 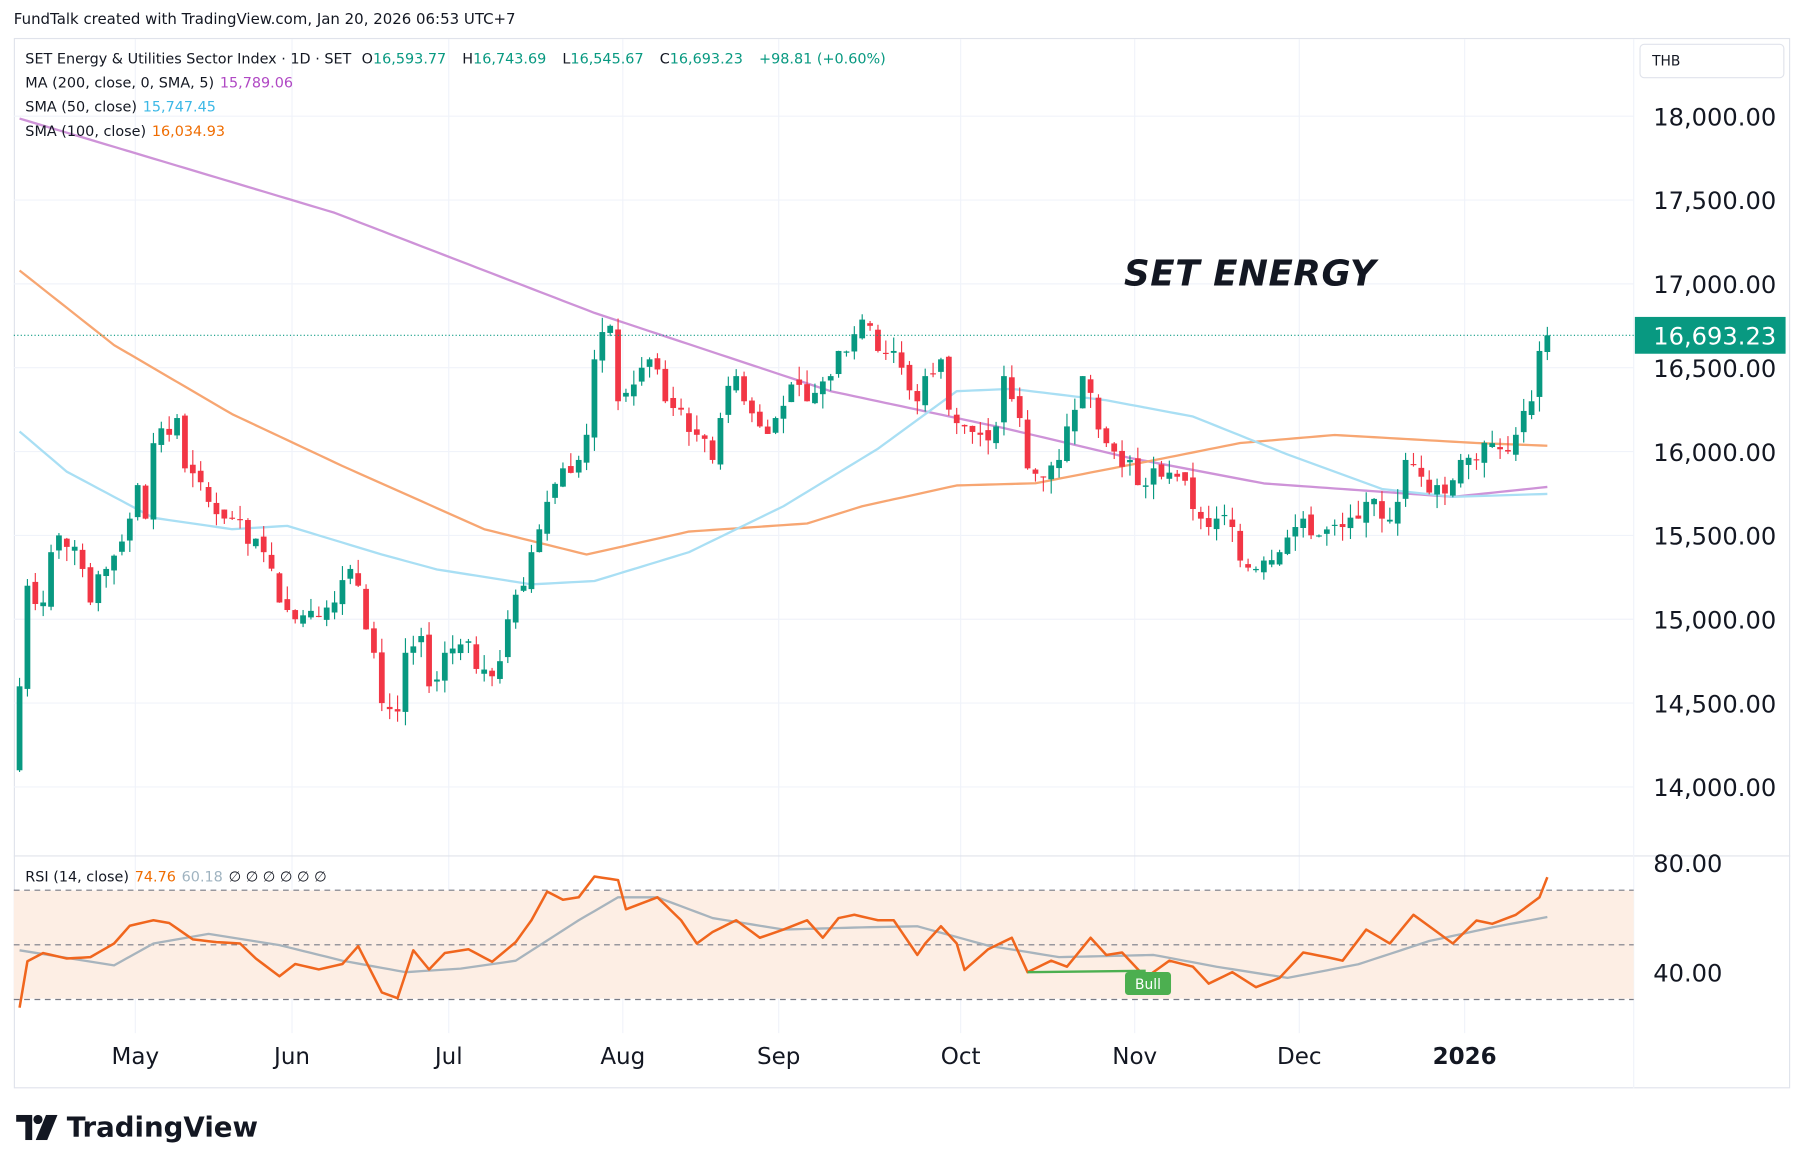 I want to click on sma50-legend: SMA (50, close) 15,747.45, so click(x=120, y=106).